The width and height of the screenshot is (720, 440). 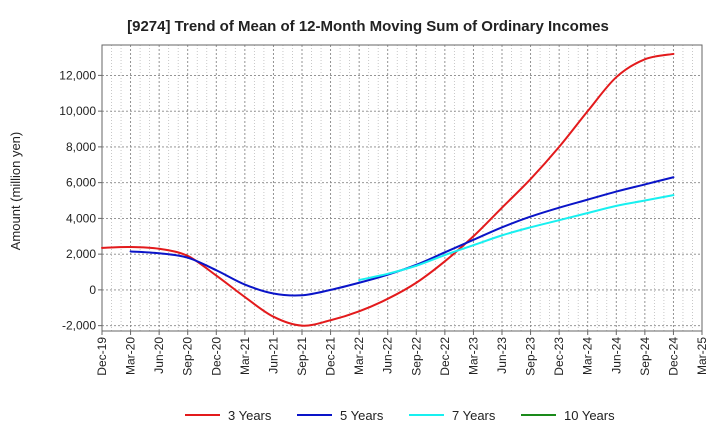 What do you see at coordinates (531, 356) in the screenshot?
I see `x-tick-label: Sep-23` at bounding box center [531, 356].